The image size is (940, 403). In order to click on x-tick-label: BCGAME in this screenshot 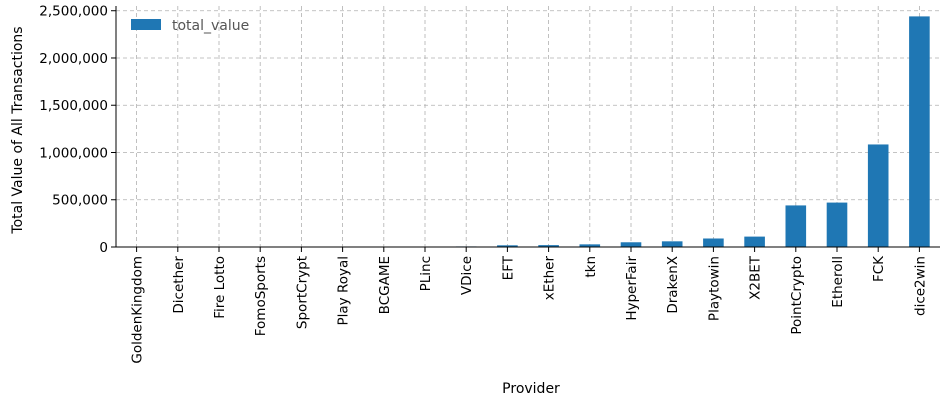, I will do `click(385, 285)`.